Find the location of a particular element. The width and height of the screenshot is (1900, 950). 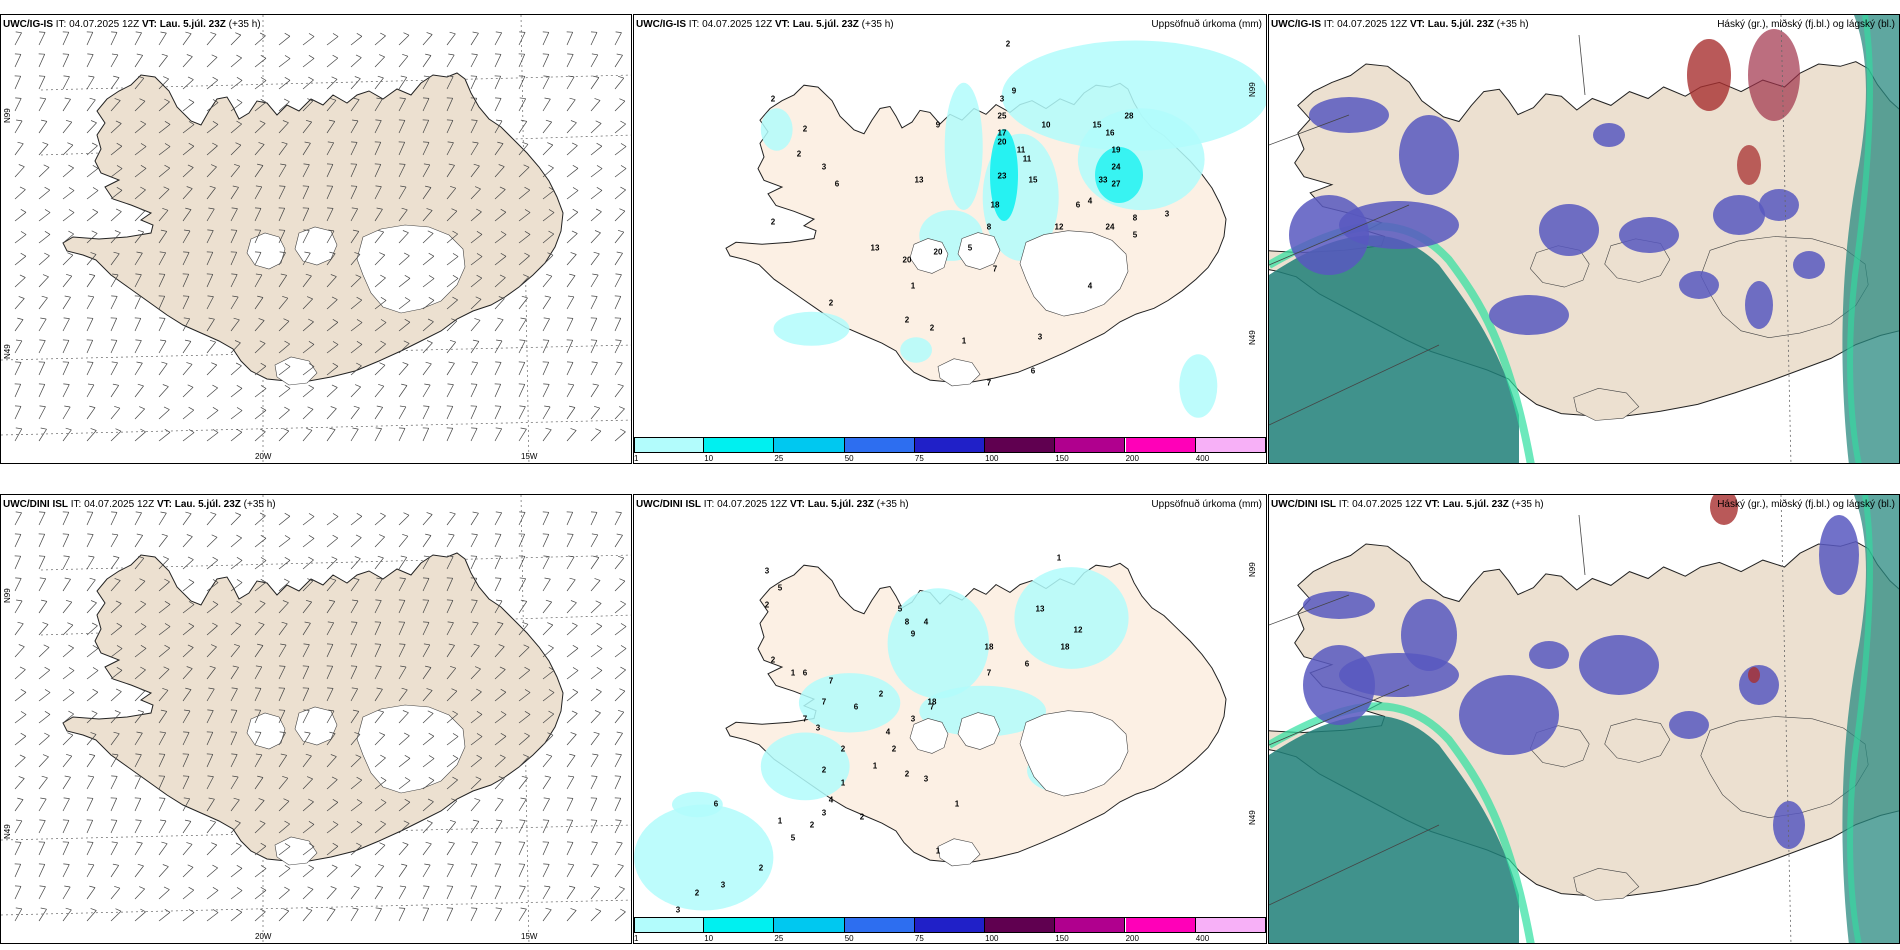

precip-value-label: 1 is located at coordinates (913, 286).